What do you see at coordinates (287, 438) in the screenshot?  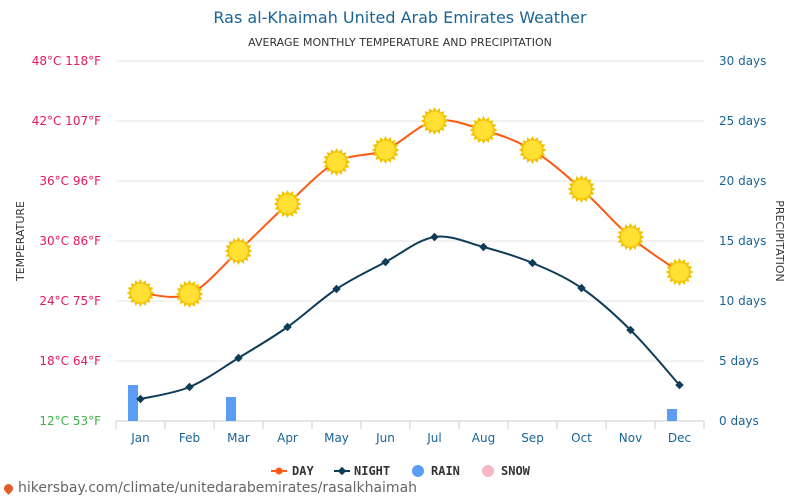 I see `month-label: Apr` at bounding box center [287, 438].